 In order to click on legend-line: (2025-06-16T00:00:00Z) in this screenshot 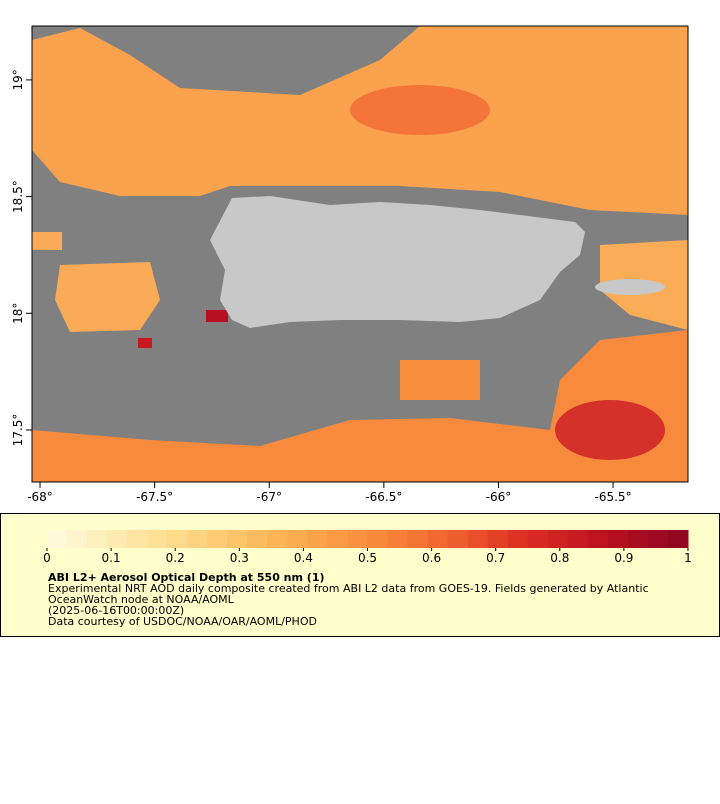, I will do `click(116, 610)`.